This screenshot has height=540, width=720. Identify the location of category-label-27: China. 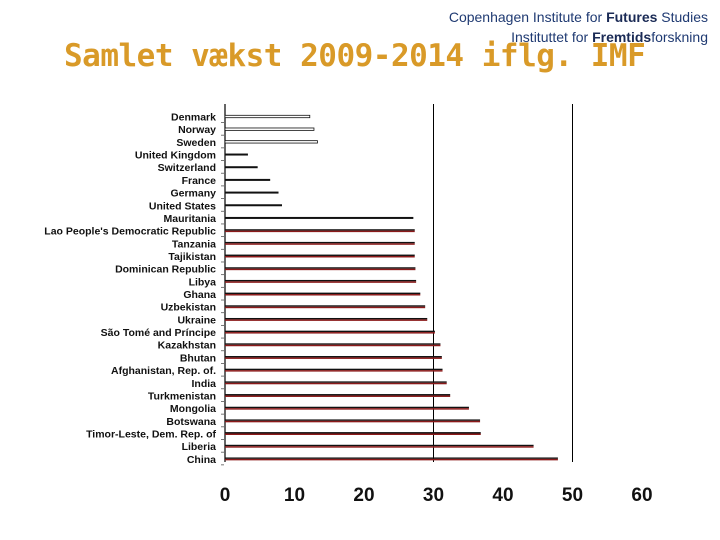
(201, 460).